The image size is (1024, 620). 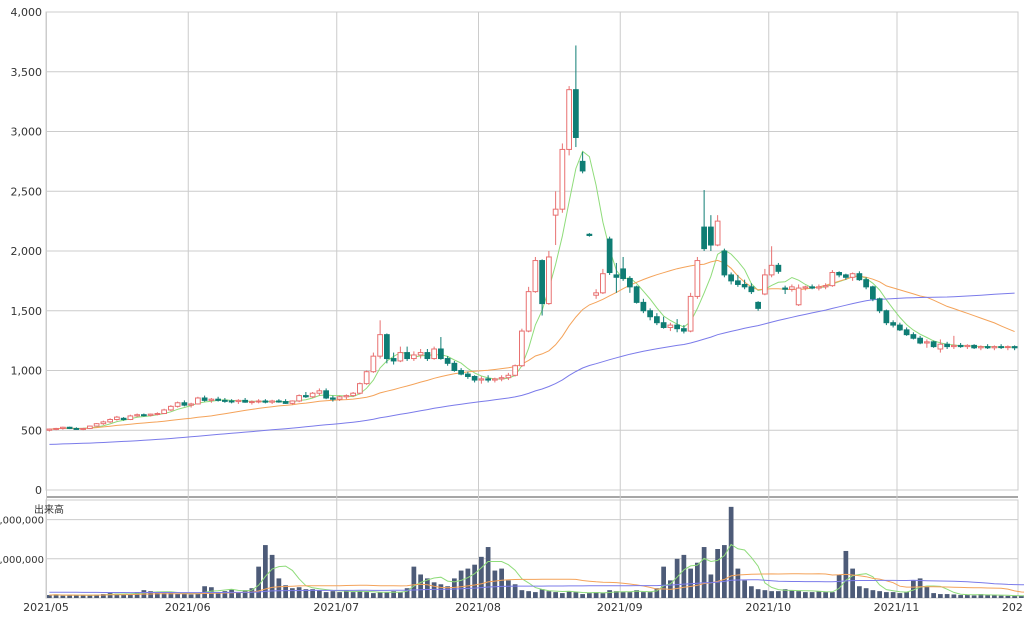 What do you see at coordinates (22, 521) in the screenshot?
I see `volume-tick-label: 4,000,000` at bounding box center [22, 521].